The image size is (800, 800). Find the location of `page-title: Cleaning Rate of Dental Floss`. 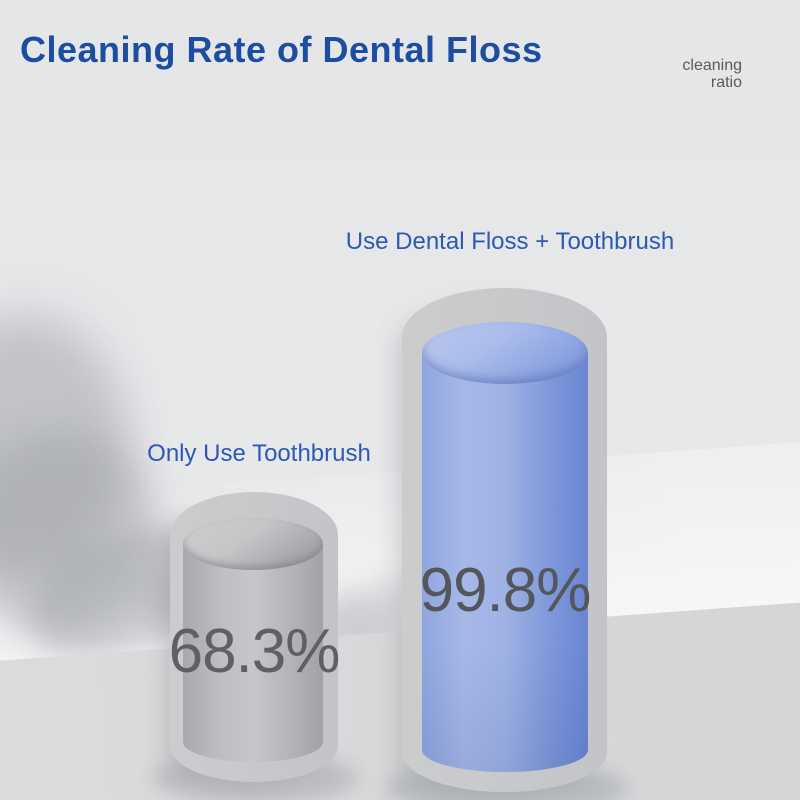

page-title: Cleaning Rate of Dental Floss is located at coordinates (281, 50).